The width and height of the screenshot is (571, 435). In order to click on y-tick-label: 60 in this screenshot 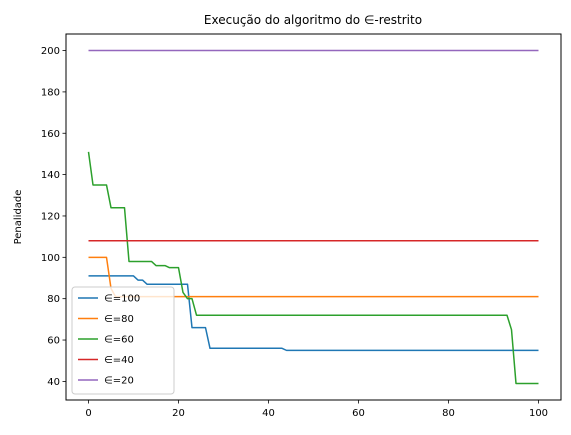, I will do `click(53, 341)`.